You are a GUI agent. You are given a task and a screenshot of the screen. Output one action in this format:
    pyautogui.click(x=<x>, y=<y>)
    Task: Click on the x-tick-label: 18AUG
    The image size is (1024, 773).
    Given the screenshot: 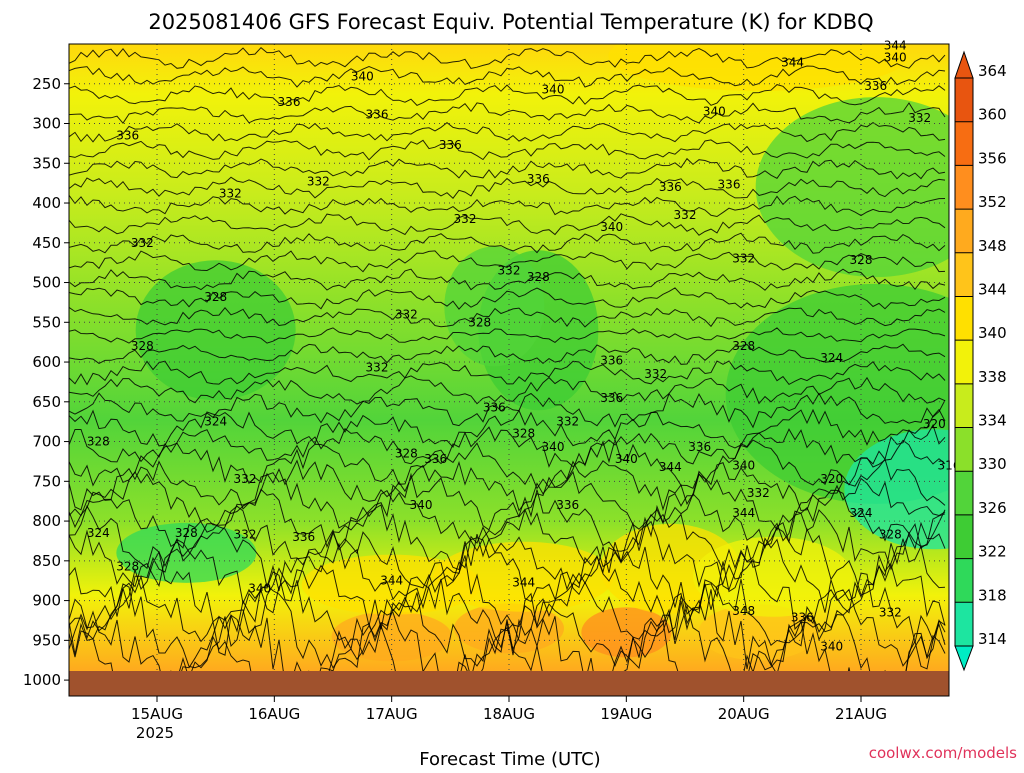 What is the action you would take?
    pyautogui.click(x=509, y=714)
    